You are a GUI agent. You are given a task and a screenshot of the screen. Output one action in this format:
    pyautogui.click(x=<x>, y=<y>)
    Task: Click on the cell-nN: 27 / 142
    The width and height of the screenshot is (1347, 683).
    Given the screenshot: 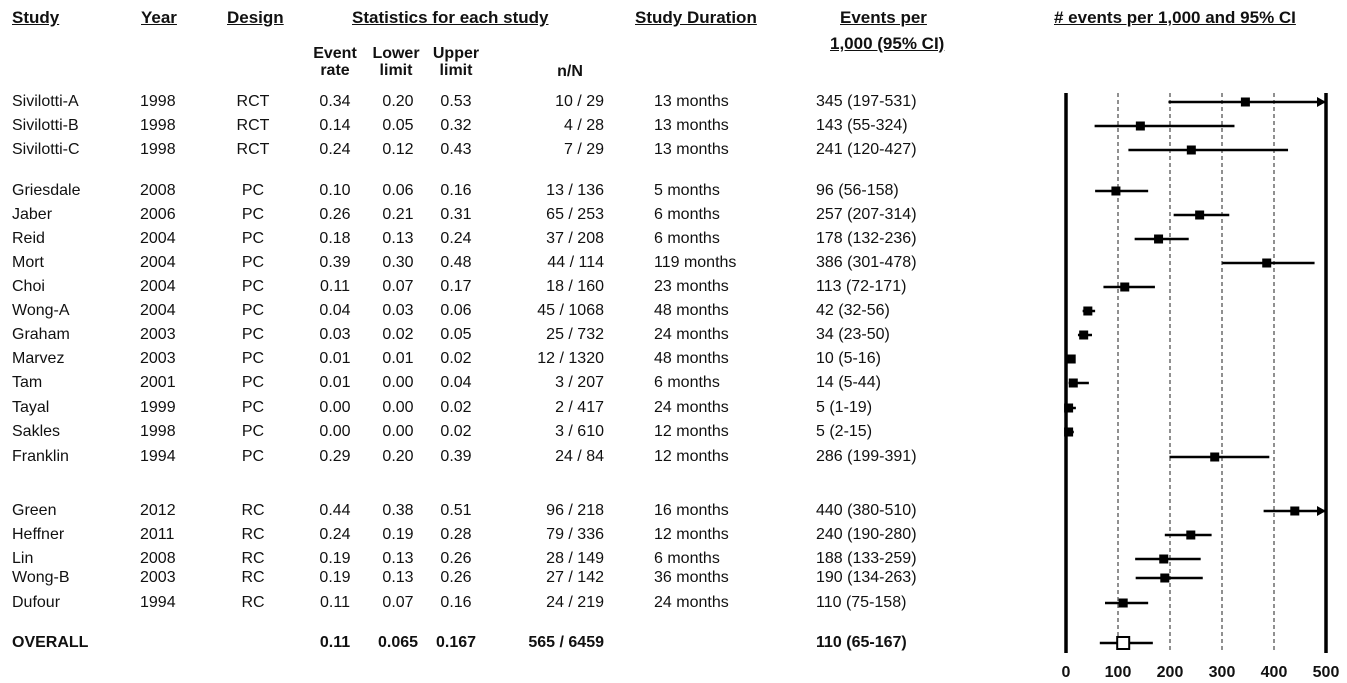 What is the action you would take?
    pyautogui.click(x=575, y=577)
    